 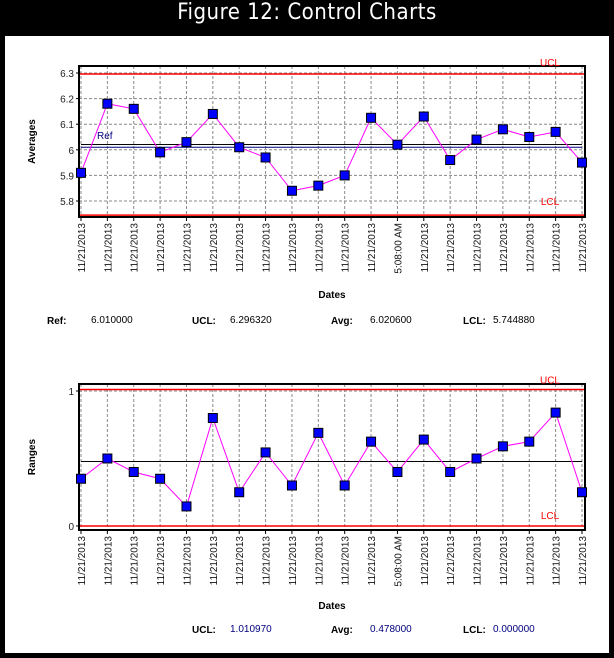 I want to click on y-axis-label: Ranges, so click(x=32, y=457).